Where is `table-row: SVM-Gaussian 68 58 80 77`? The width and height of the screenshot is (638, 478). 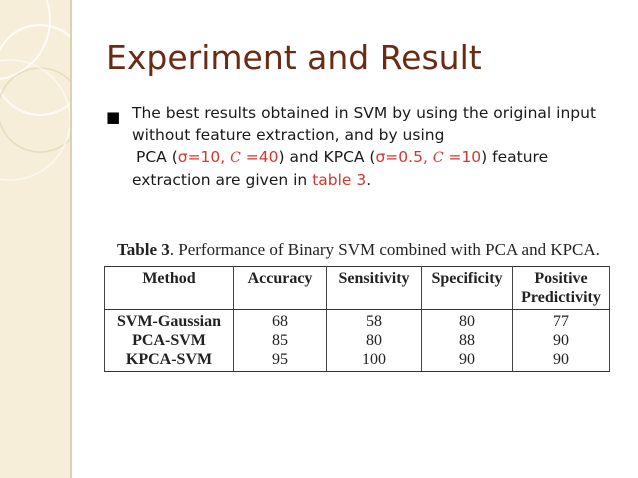
table-row: SVM-Gaussian 68 58 80 77 is located at coordinates (357, 320).